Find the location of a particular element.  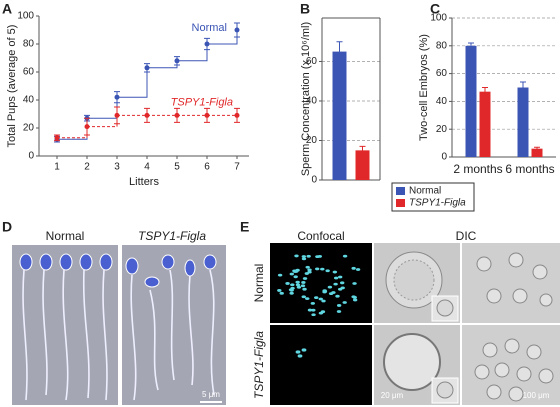

confocal-images is located at coordinates (321, 324).